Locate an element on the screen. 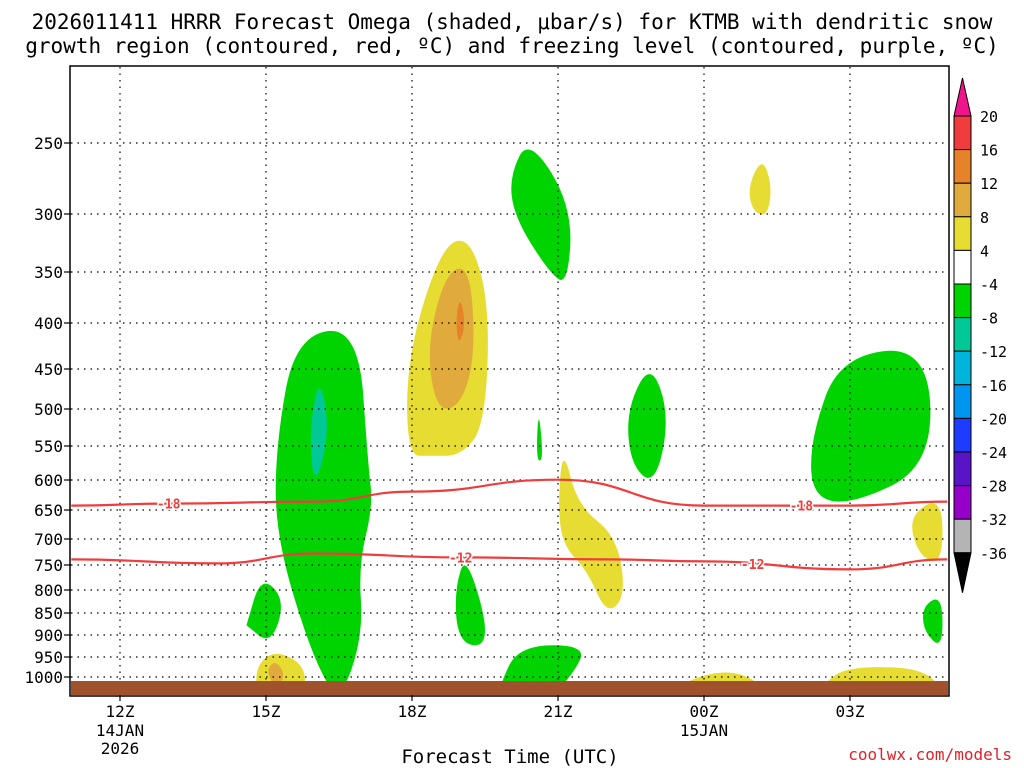  colorbar-label-5: -4 is located at coordinates (989, 285).